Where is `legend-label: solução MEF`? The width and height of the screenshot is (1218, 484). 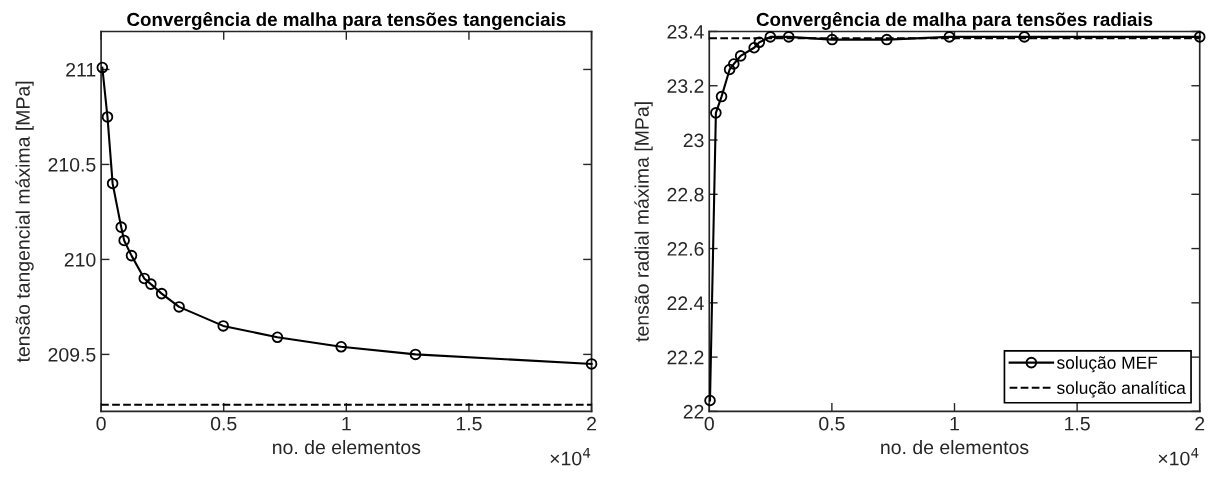 legend-label: solução MEF is located at coordinates (1107, 364).